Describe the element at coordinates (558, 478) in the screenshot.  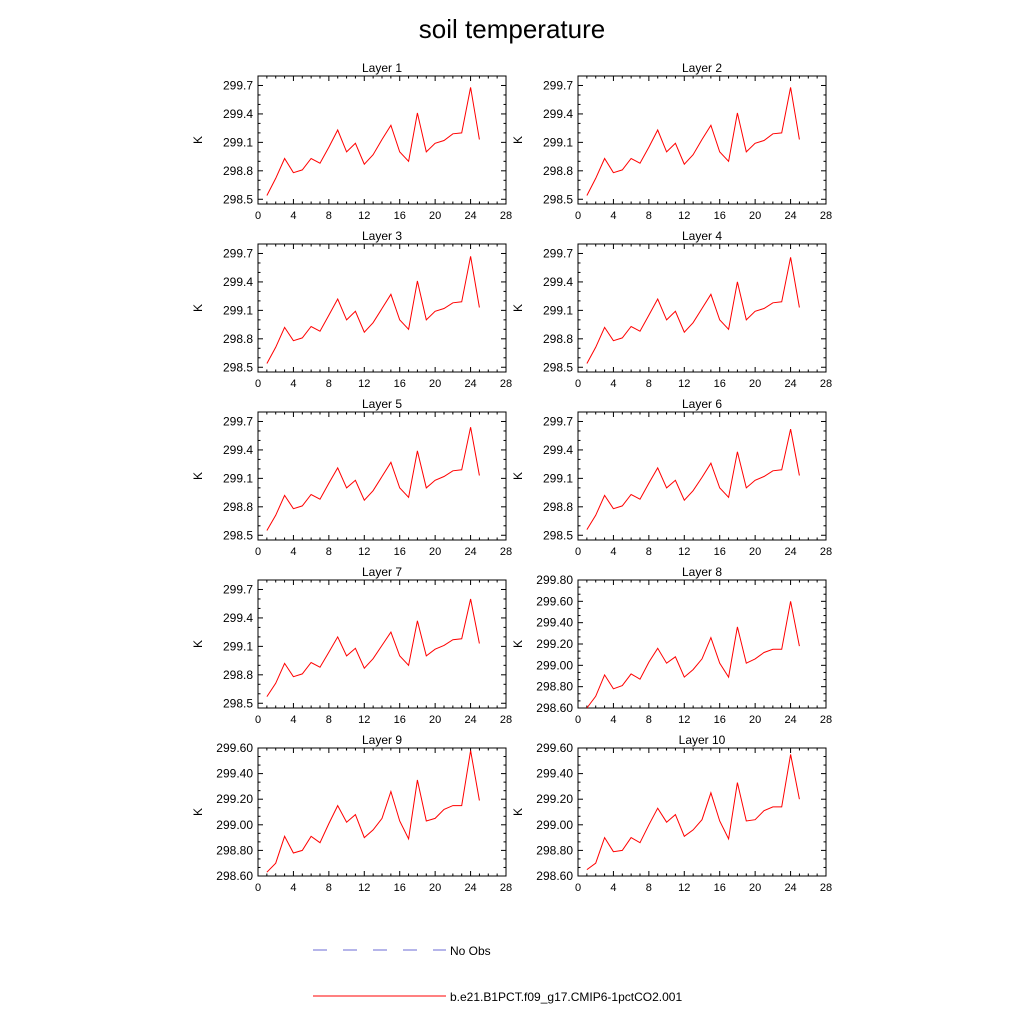
I see `y-tick-label: 299.1` at that location.